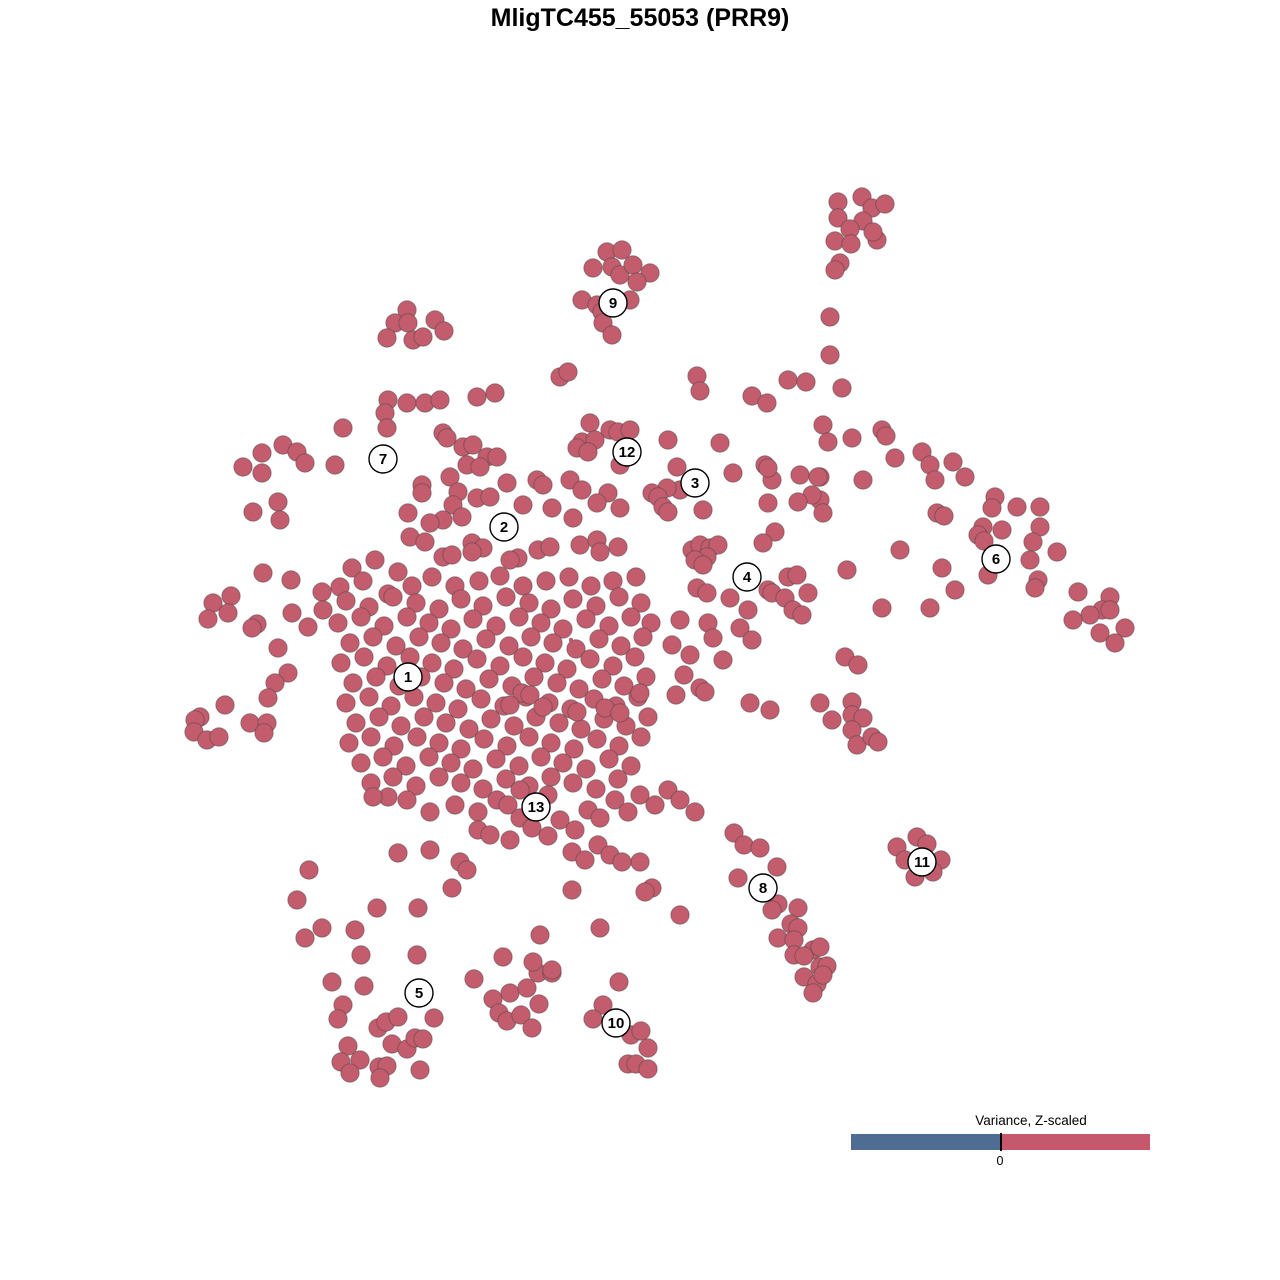  Describe the element at coordinates (616, 1023) in the screenshot. I see `cluster-label-10: 10` at that location.